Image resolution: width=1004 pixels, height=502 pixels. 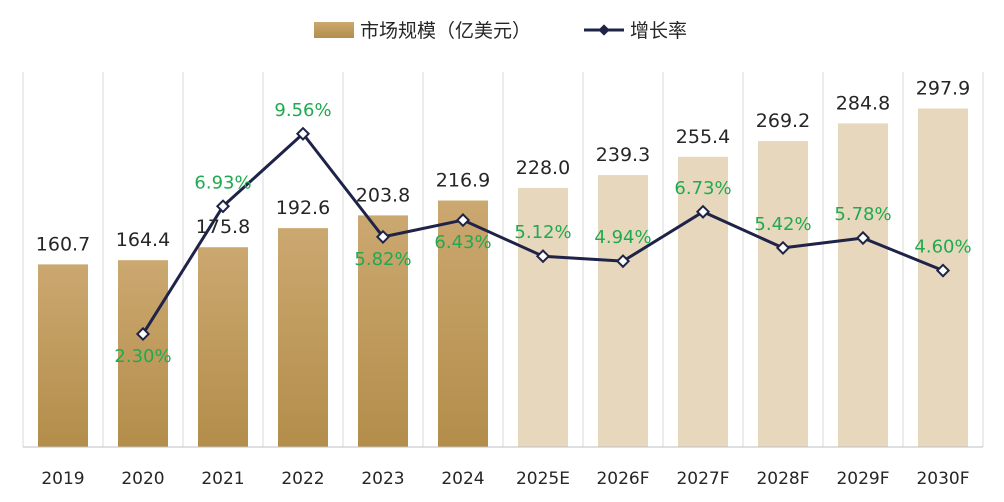 What do you see at coordinates (622, 237) in the screenshot?
I see `growth-value-label: 4.94%` at bounding box center [622, 237].